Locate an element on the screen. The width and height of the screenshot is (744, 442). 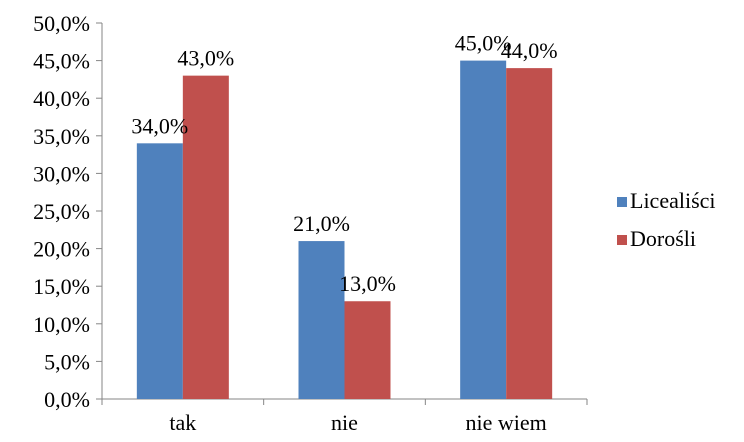
x-category-label: nie is located at coordinates (344, 422).